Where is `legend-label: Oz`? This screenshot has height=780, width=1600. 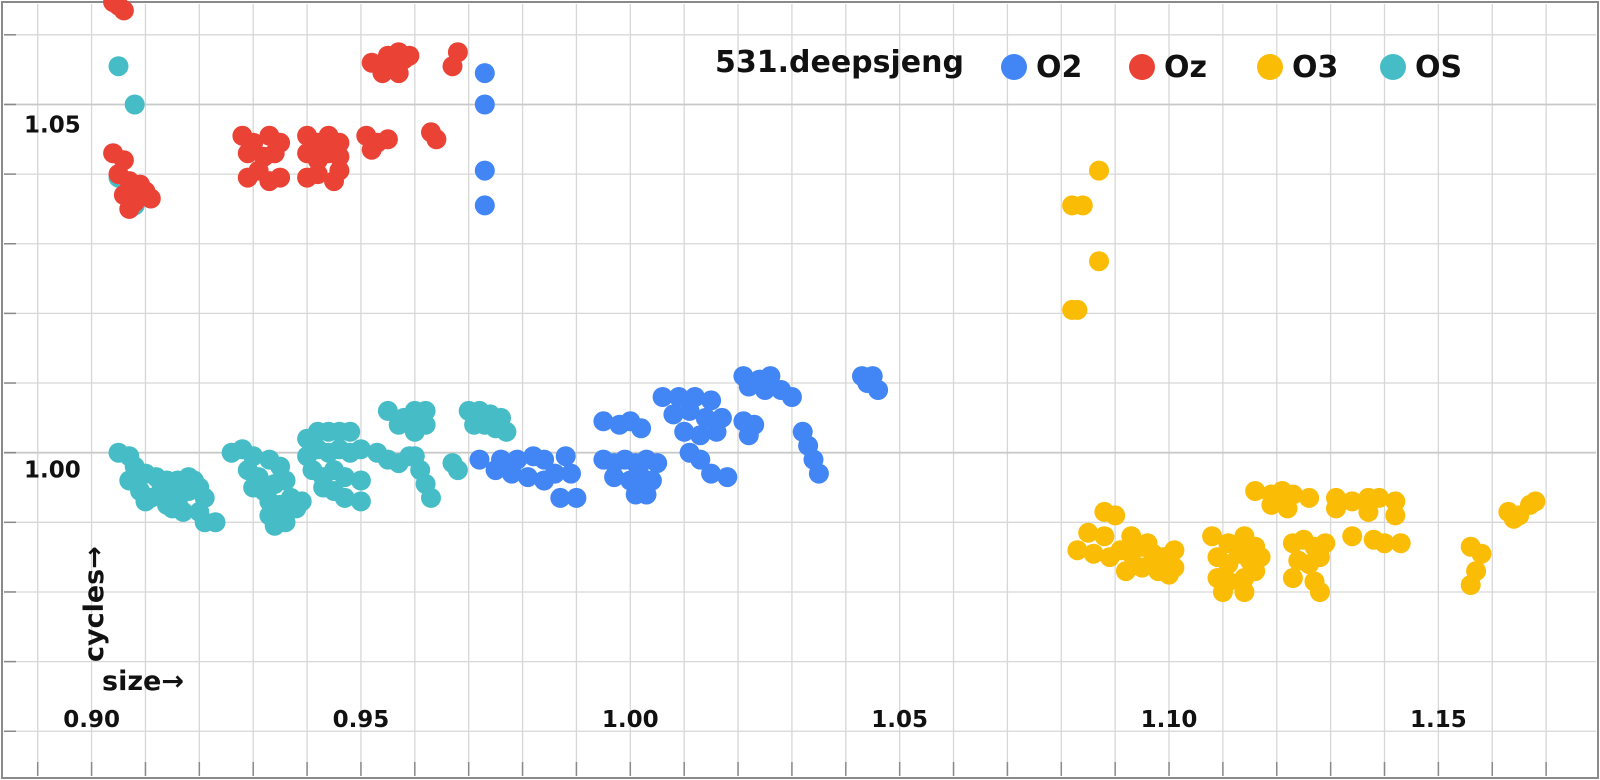 legend-label: Oz is located at coordinates (1185, 67).